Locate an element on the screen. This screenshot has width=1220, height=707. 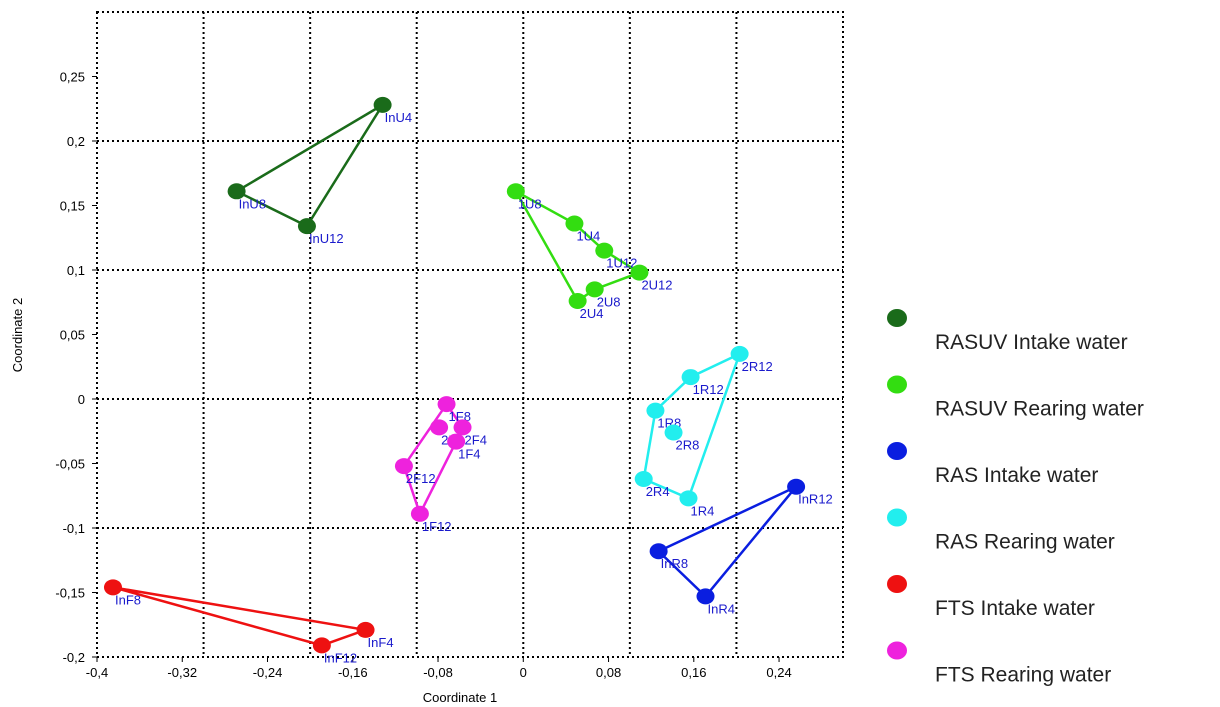
point-label: 2F4 is located at coordinates (476, 439).